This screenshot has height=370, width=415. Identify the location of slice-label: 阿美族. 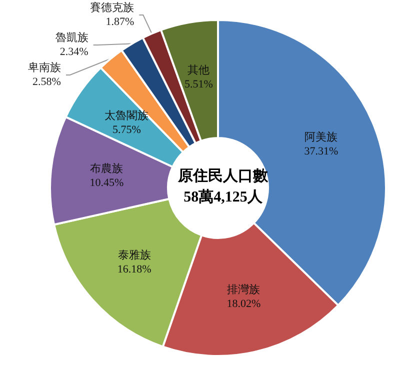
(321, 137).